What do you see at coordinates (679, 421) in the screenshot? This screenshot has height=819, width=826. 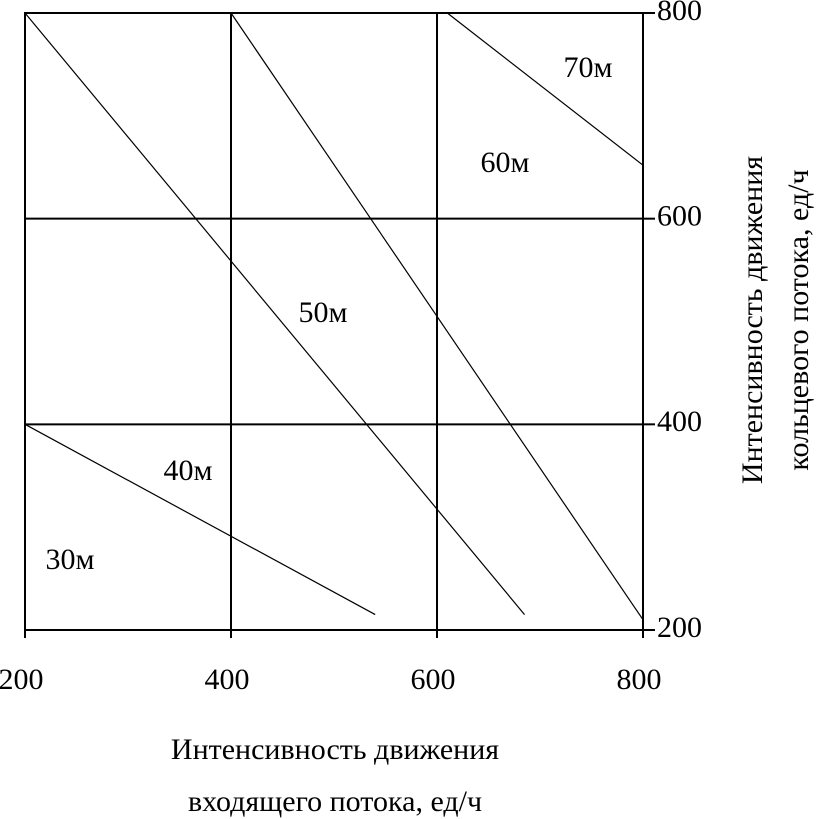 I see `y-tick-label: 400` at bounding box center [679, 421].